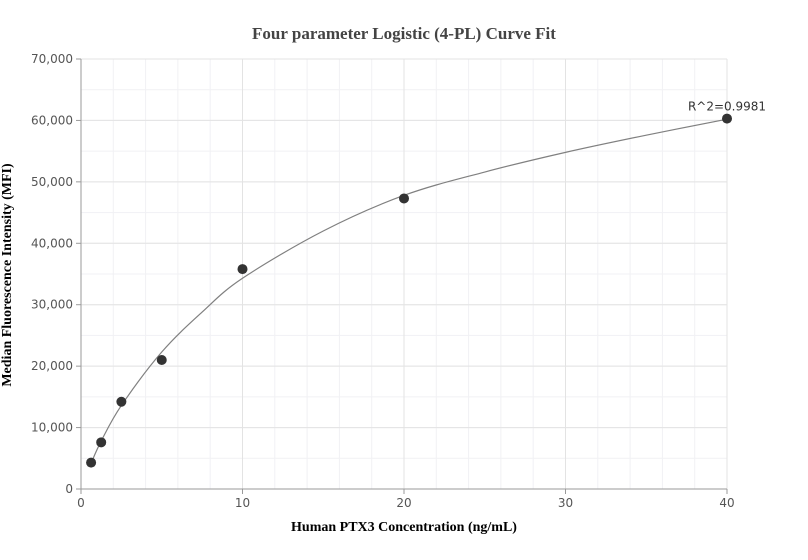 The width and height of the screenshot is (808, 560). I want to click on chart-title: Four parameter Logistic (4-PL) Curve Fit, so click(404, 33).